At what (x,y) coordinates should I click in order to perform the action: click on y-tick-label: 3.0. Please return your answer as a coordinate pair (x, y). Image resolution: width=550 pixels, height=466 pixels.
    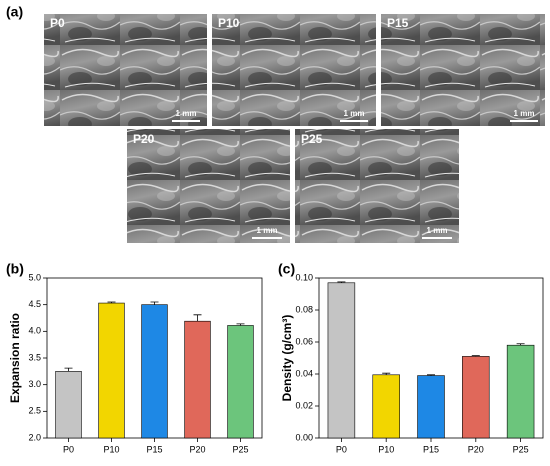
    Looking at the image, I should click on (34, 384).